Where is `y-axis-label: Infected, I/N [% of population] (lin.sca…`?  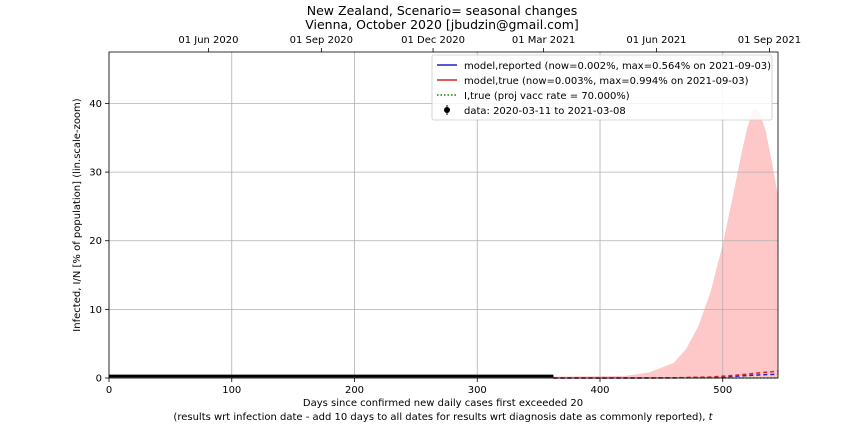 y-axis-label: Infected, I/N [% of population] (lin.sca… is located at coordinates (77, 214).